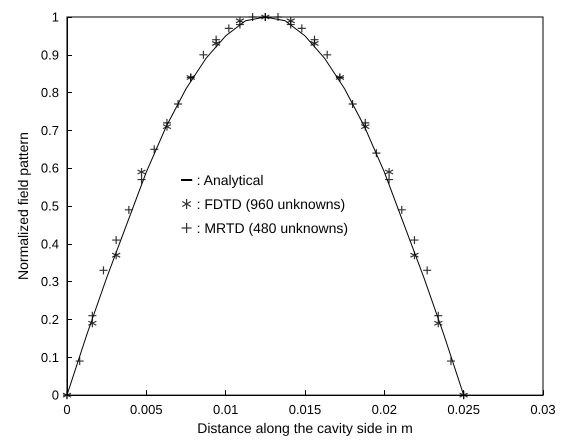 Image resolution: width=573 pixels, height=448 pixels. I want to click on legend-label: : FDTD (960 unknowns), so click(271, 204).